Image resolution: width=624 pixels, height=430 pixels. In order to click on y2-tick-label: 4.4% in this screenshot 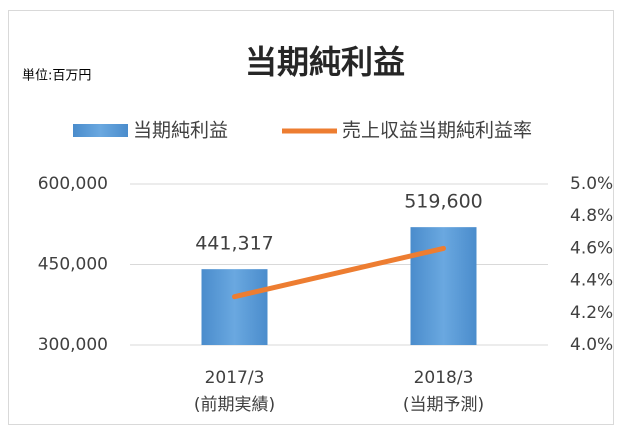, I will do `click(591, 281)`.